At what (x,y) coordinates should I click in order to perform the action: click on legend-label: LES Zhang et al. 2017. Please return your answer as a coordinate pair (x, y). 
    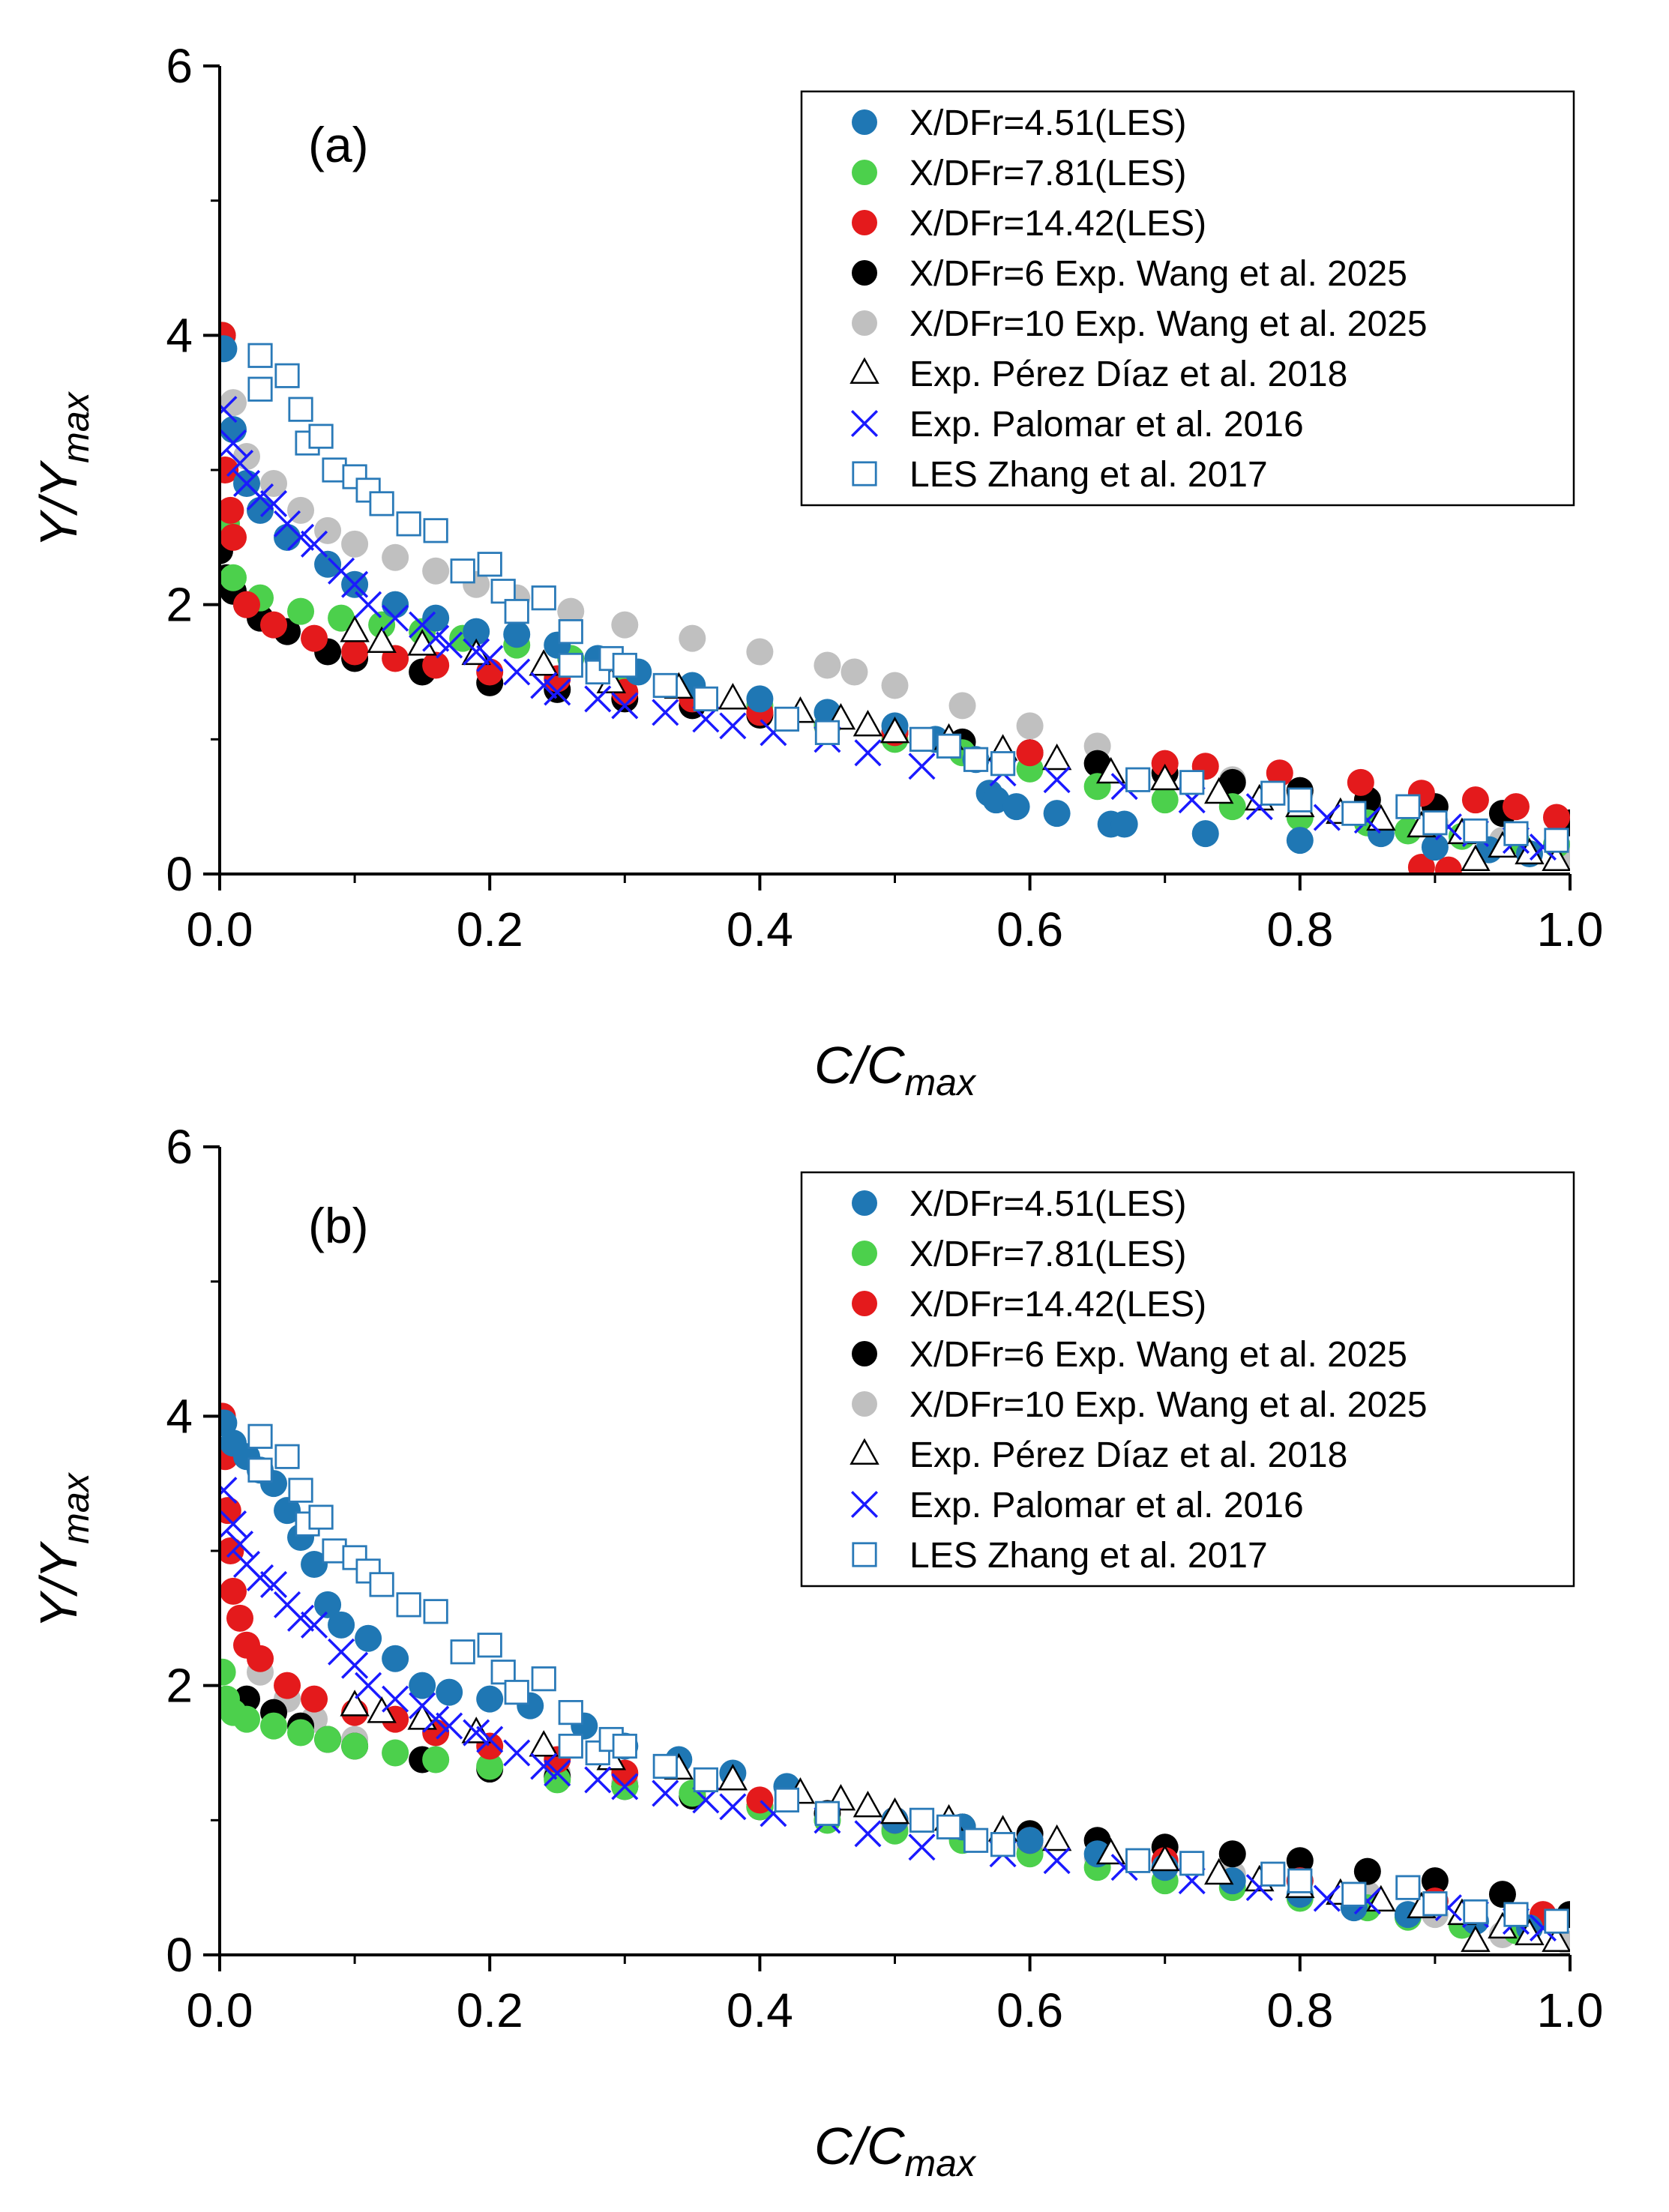
    Looking at the image, I should click on (1088, 475).